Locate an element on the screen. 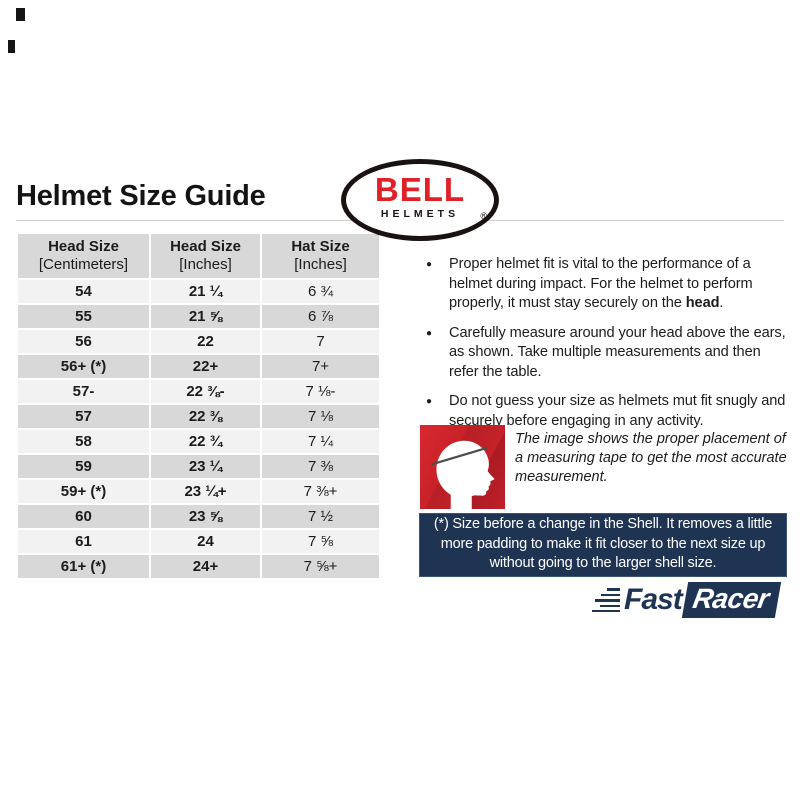 The width and height of the screenshot is (800, 800). col-header-head-size-cm: Head Size [Centimeters] is located at coordinates (83, 256).